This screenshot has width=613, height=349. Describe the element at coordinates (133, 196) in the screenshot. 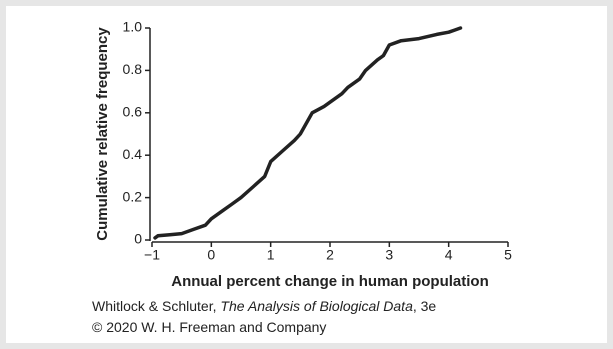

I see `y-tick-label: 0.2` at that location.